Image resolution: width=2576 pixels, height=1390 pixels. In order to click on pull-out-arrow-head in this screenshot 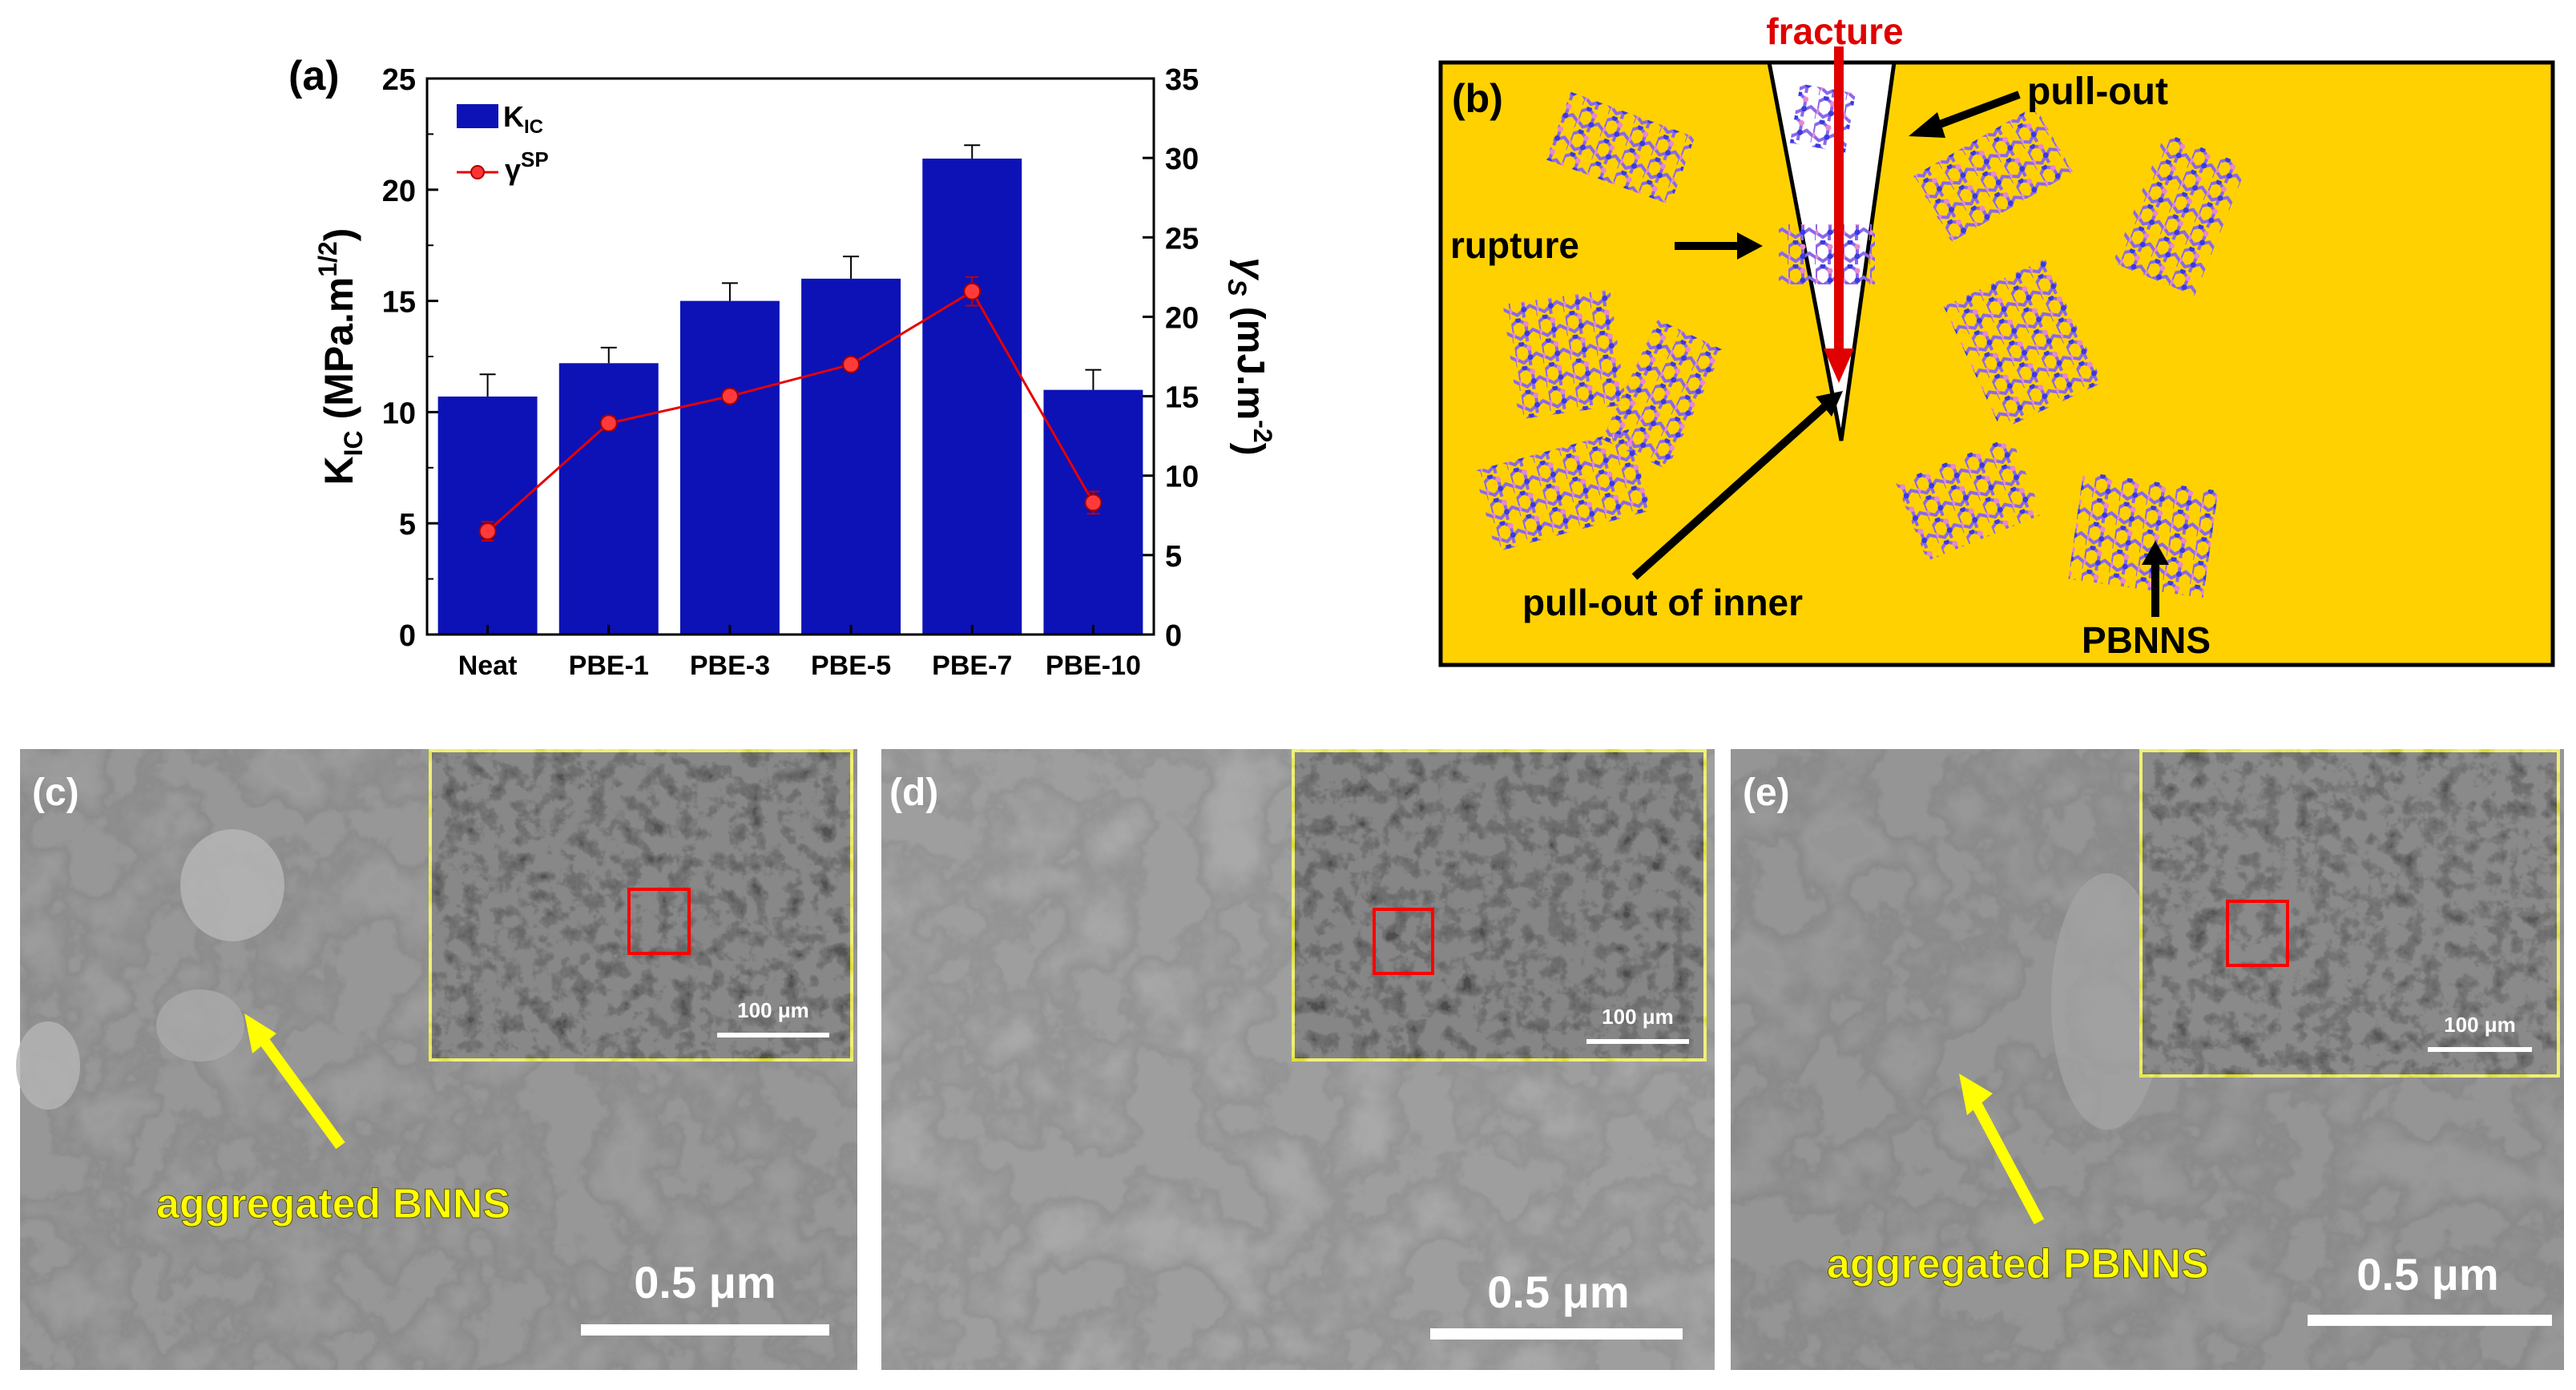, I will do `click(1927, 125)`.